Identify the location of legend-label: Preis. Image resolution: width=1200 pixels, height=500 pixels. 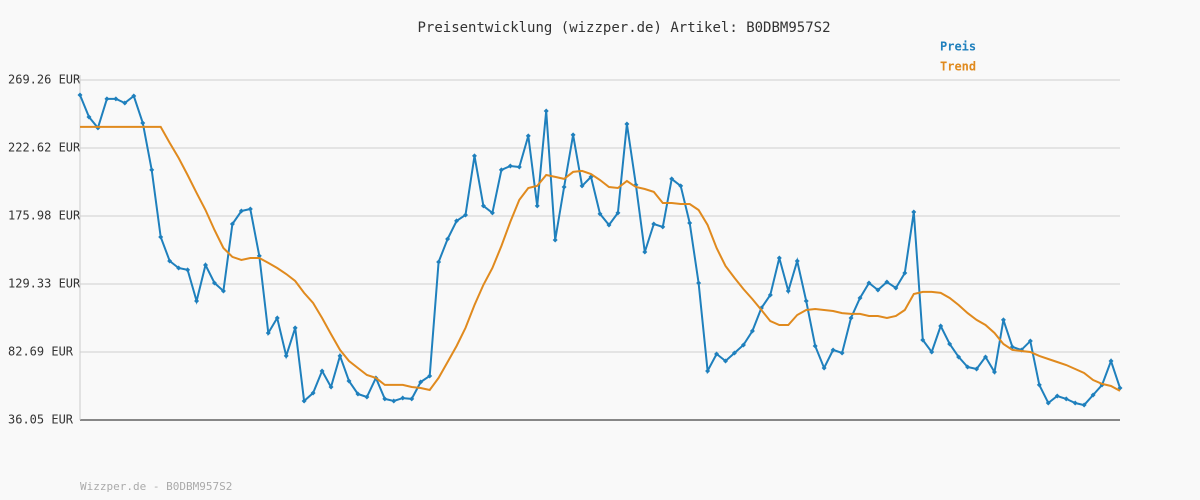
(958, 47).